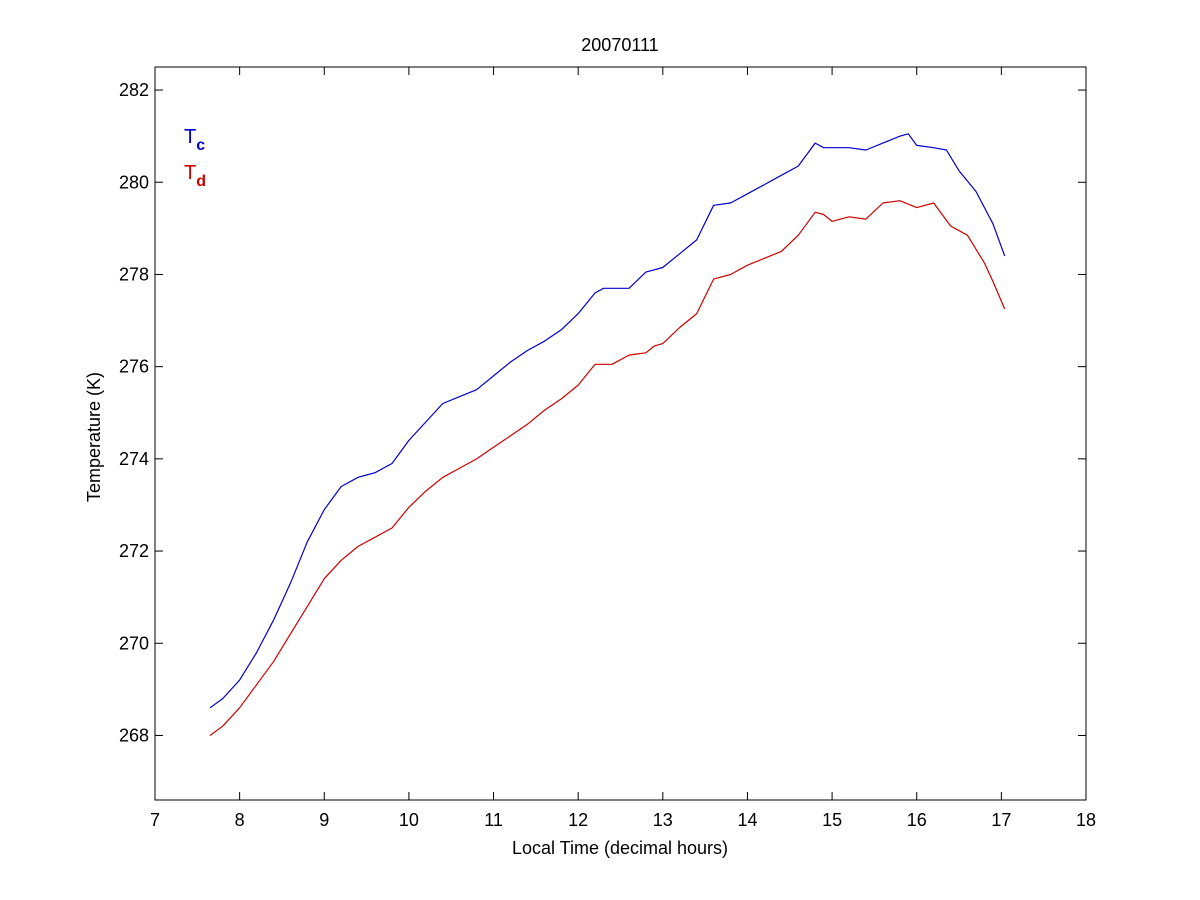 The height and width of the screenshot is (900, 1200). What do you see at coordinates (134, 90) in the screenshot?
I see `y-tick-label: 282` at bounding box center [134, 90].